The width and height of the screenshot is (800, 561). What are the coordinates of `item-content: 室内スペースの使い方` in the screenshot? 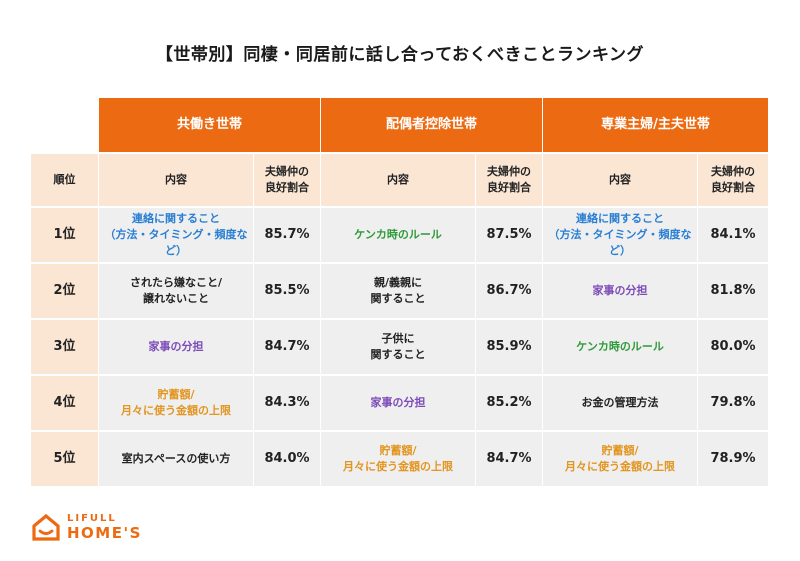 It's located at (176, 460).